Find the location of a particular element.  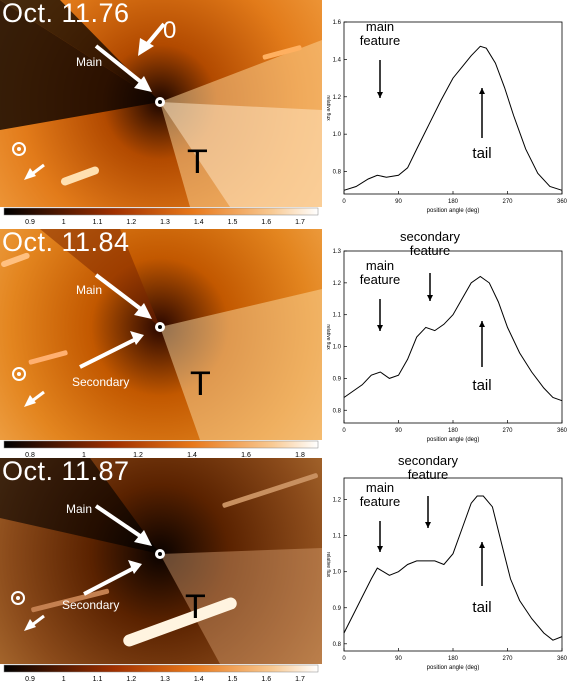

colorbar-1: 0.9 1 1.1 1.2 1.3 1.4 1.5 1.6 1.7 is located at coordinates (161, 216).